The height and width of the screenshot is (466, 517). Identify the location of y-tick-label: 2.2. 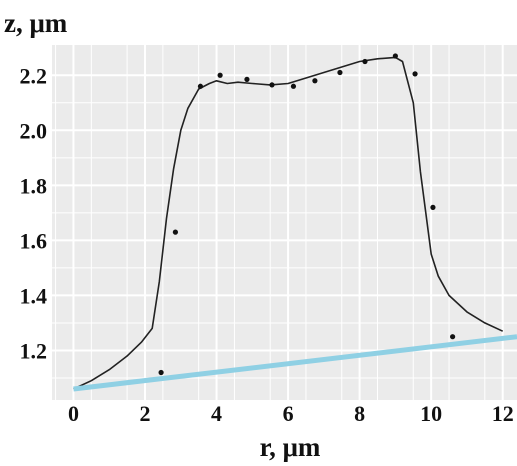
(34, 75).